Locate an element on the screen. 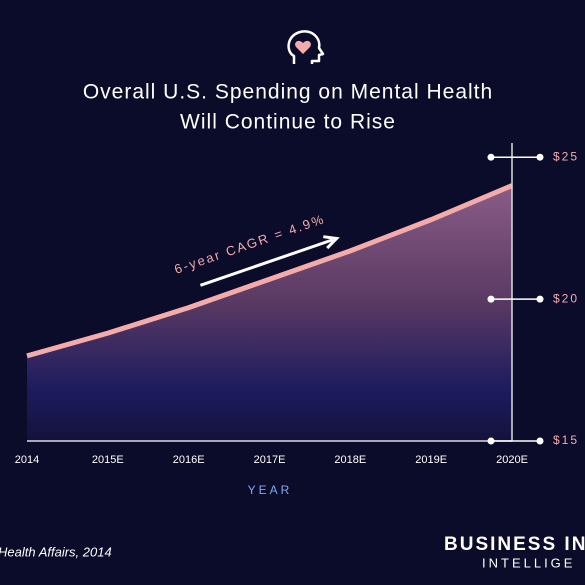 The image size is (585, 585). y-tick-label: $25 is located at coordinates (566, 156).